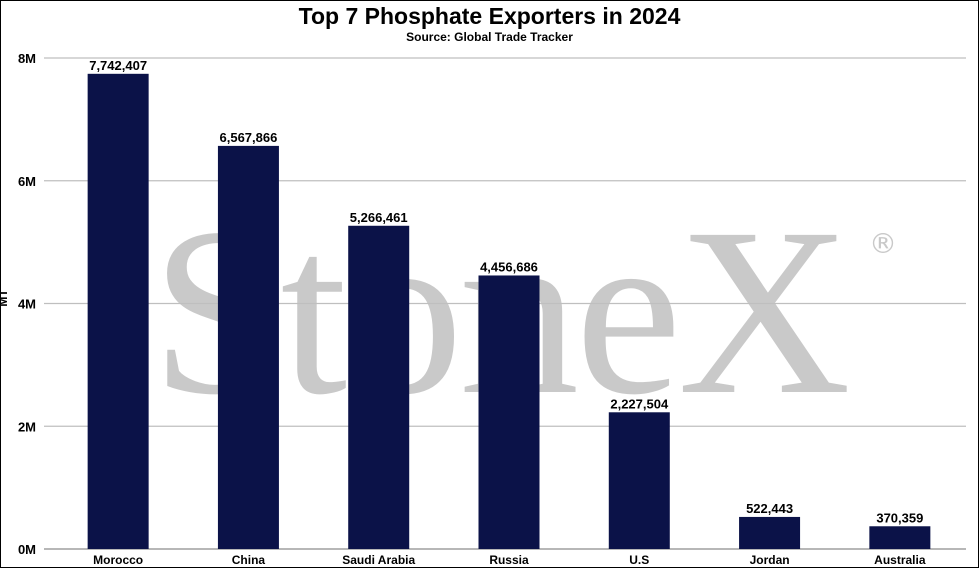  I want to click on y-tick-label: 8M, so click(27, 58).